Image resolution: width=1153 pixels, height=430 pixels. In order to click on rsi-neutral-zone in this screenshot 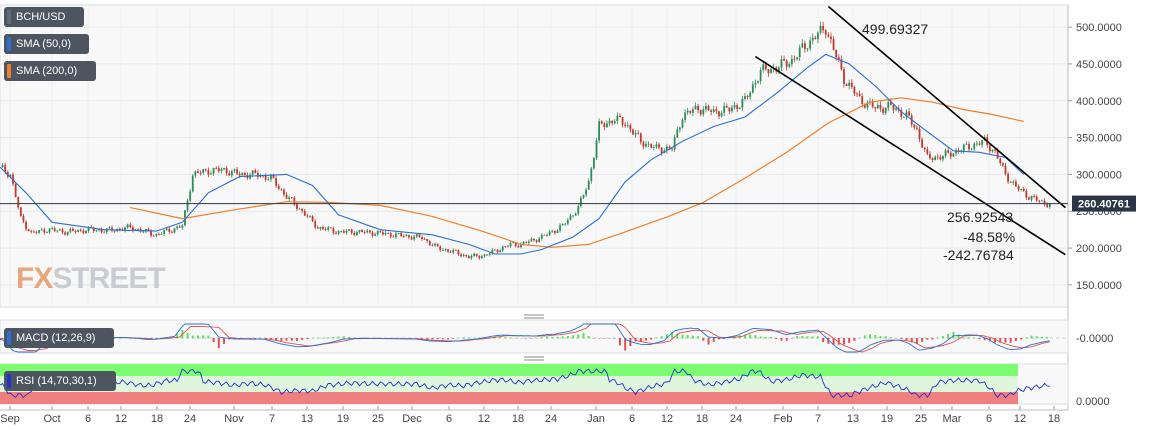, I will do `click(509, 384)`.